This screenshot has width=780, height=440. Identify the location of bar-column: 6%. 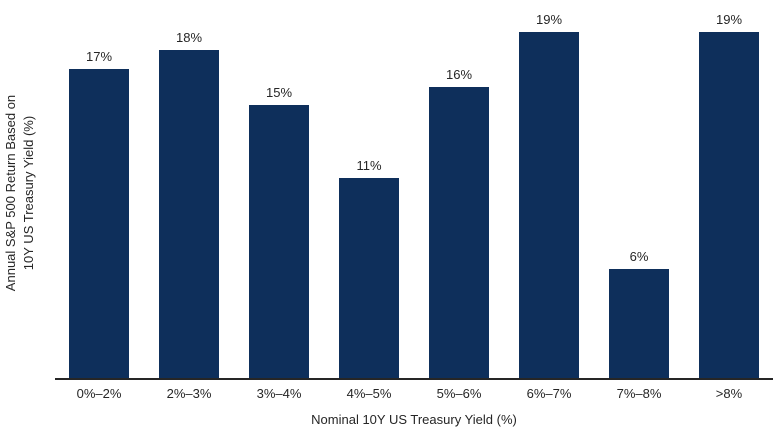
(639, 313).